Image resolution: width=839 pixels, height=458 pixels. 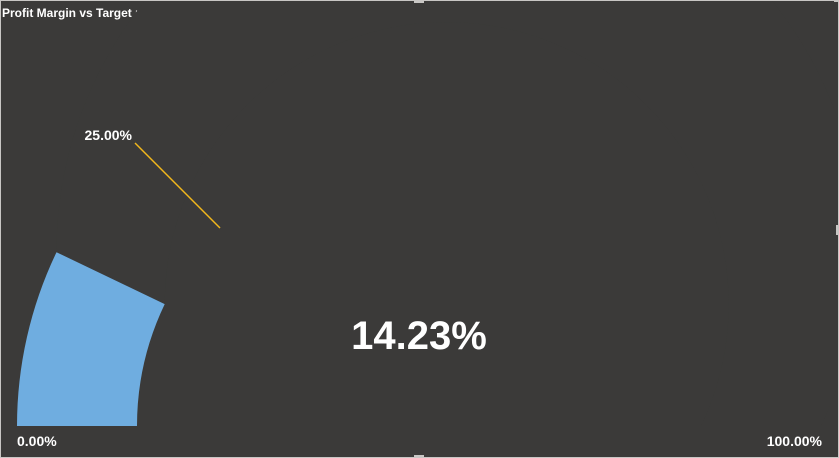 I want to click on gauge-target-line, so click(x=177, y=185).